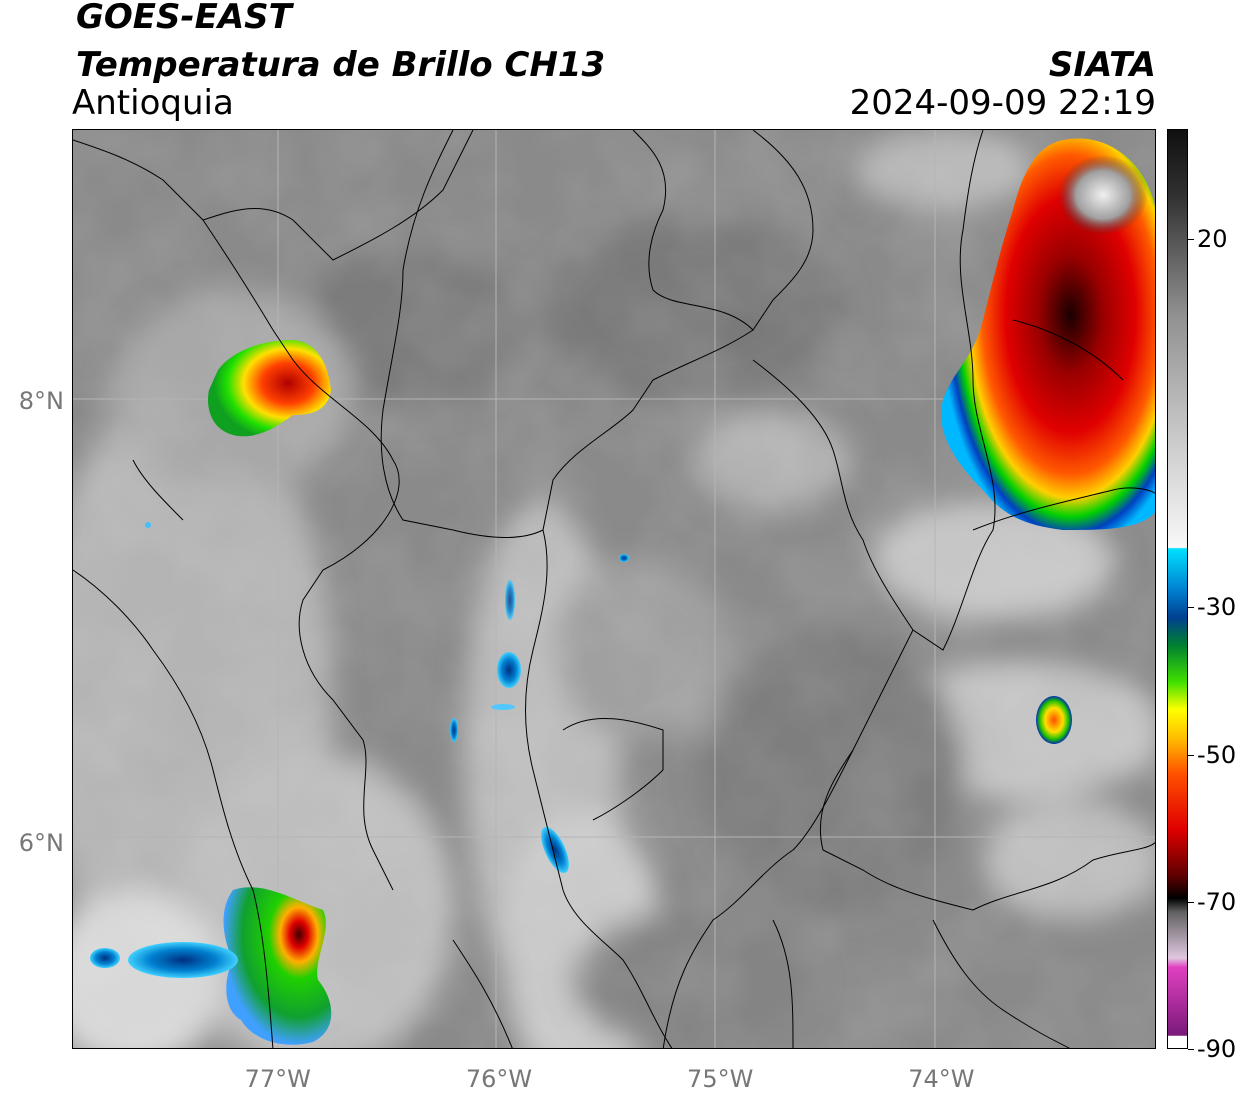 The image size is (1252, 1099). I want to click on colorbar-tick-label: 20, so click(1212, 239).